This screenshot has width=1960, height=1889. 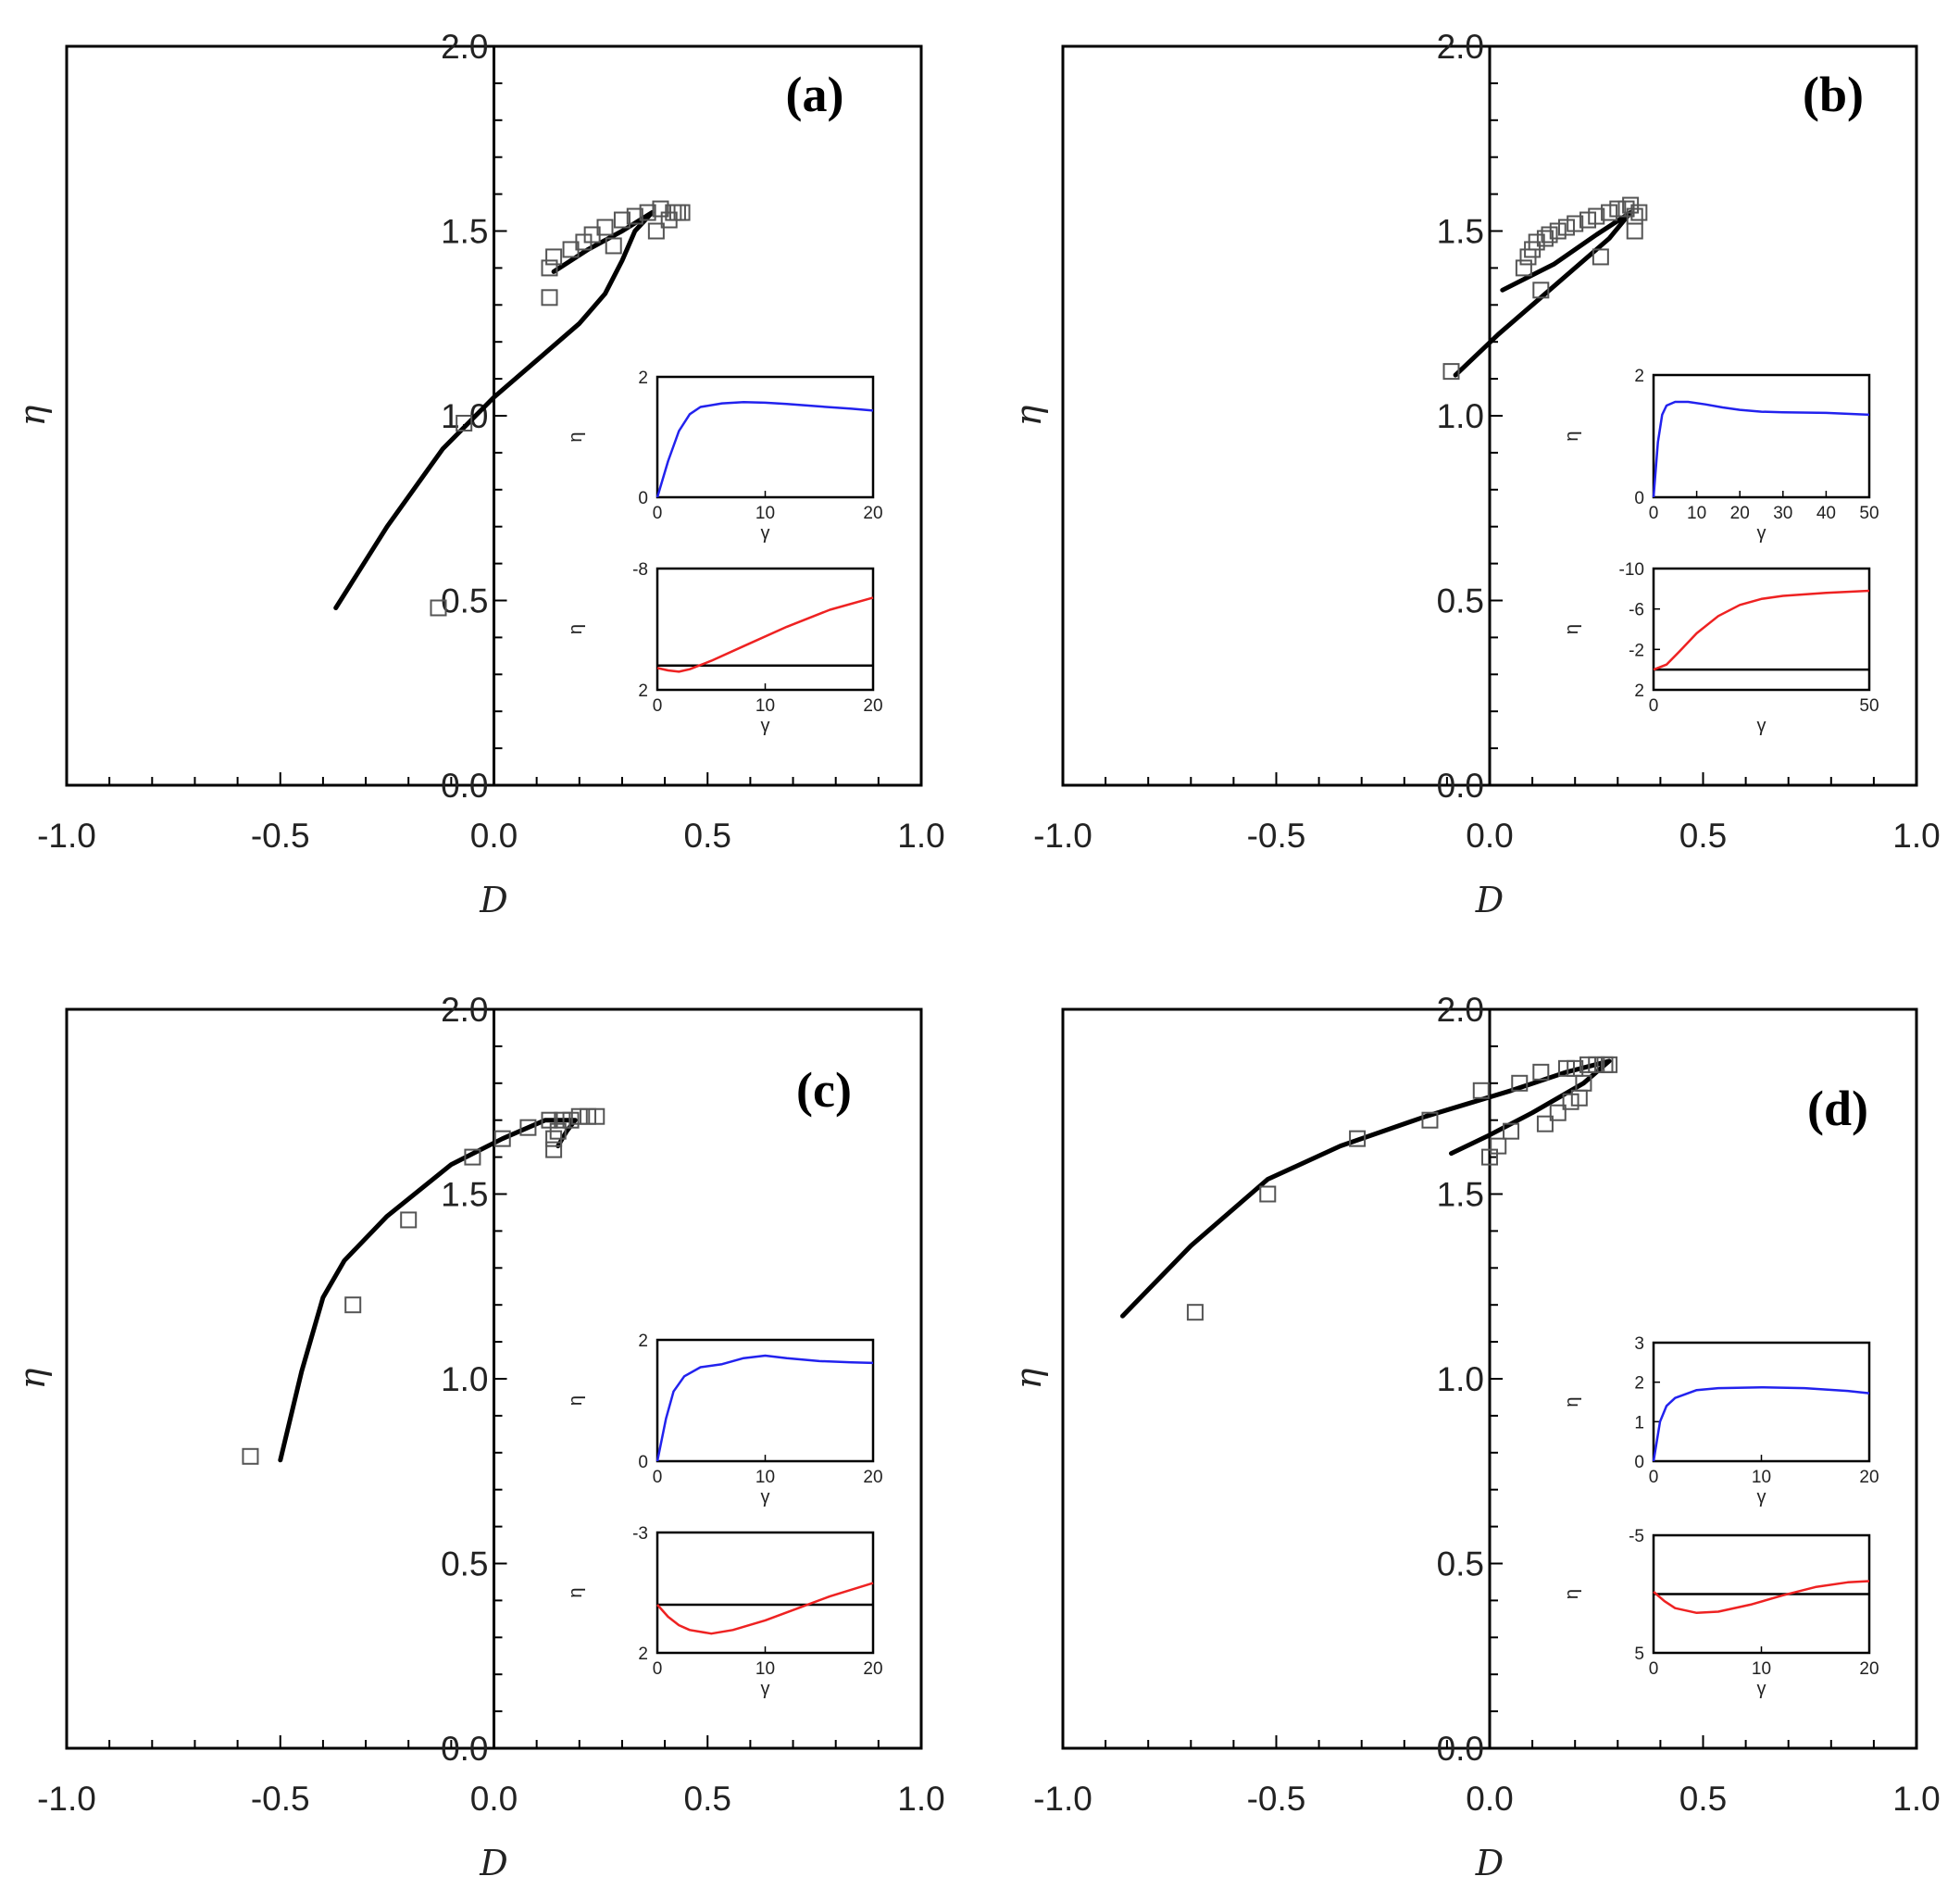 I want to click on inset-x-tick-label: 30, so click(x=1782, y=514).